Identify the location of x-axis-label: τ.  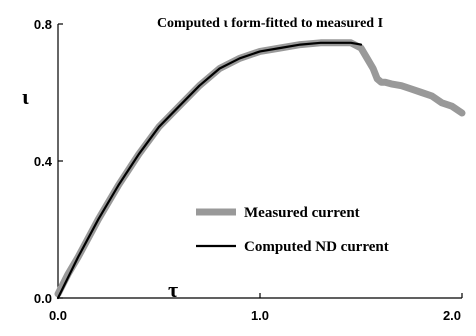
(173, 289).